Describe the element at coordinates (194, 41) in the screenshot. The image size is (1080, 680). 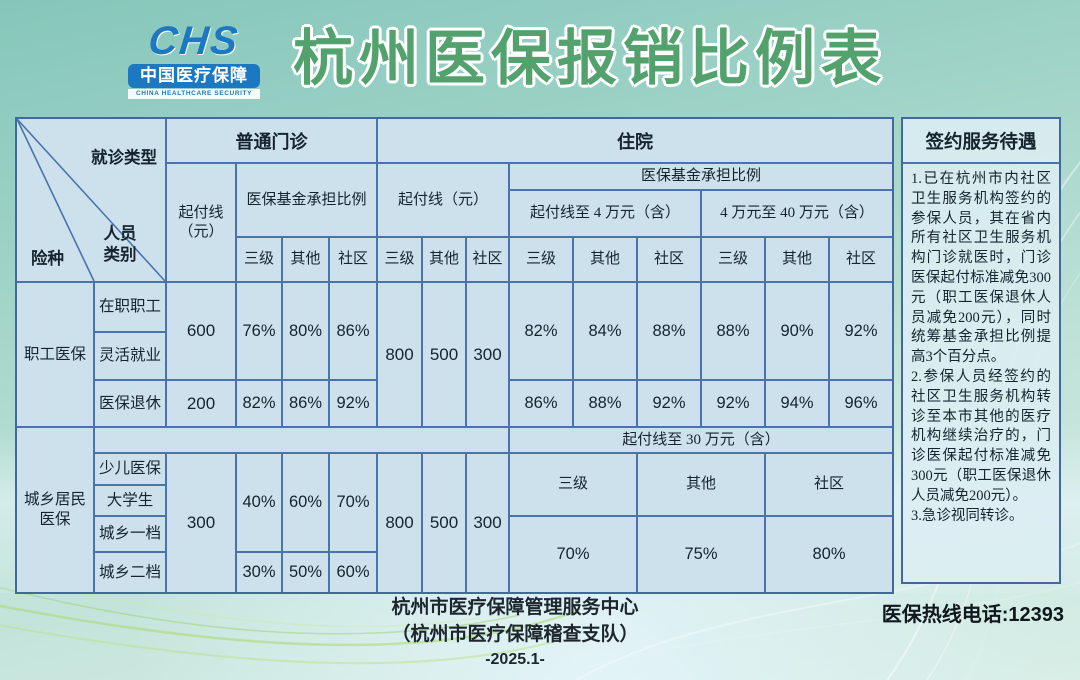
I see `chs-logo-acronym: CHS` at that location.